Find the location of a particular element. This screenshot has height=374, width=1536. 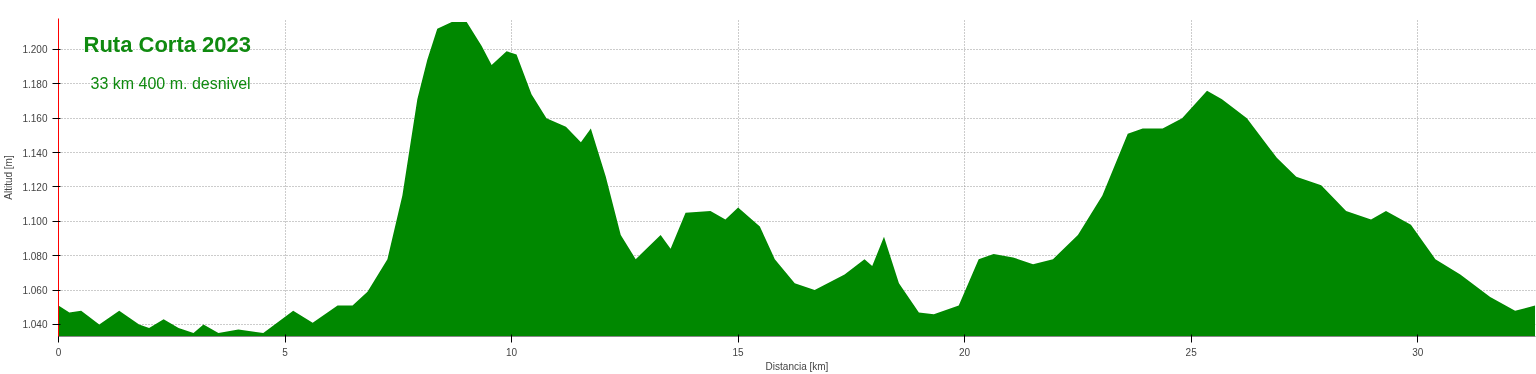

y-tick-label: 1.040 is located at coordinates (35, 325).